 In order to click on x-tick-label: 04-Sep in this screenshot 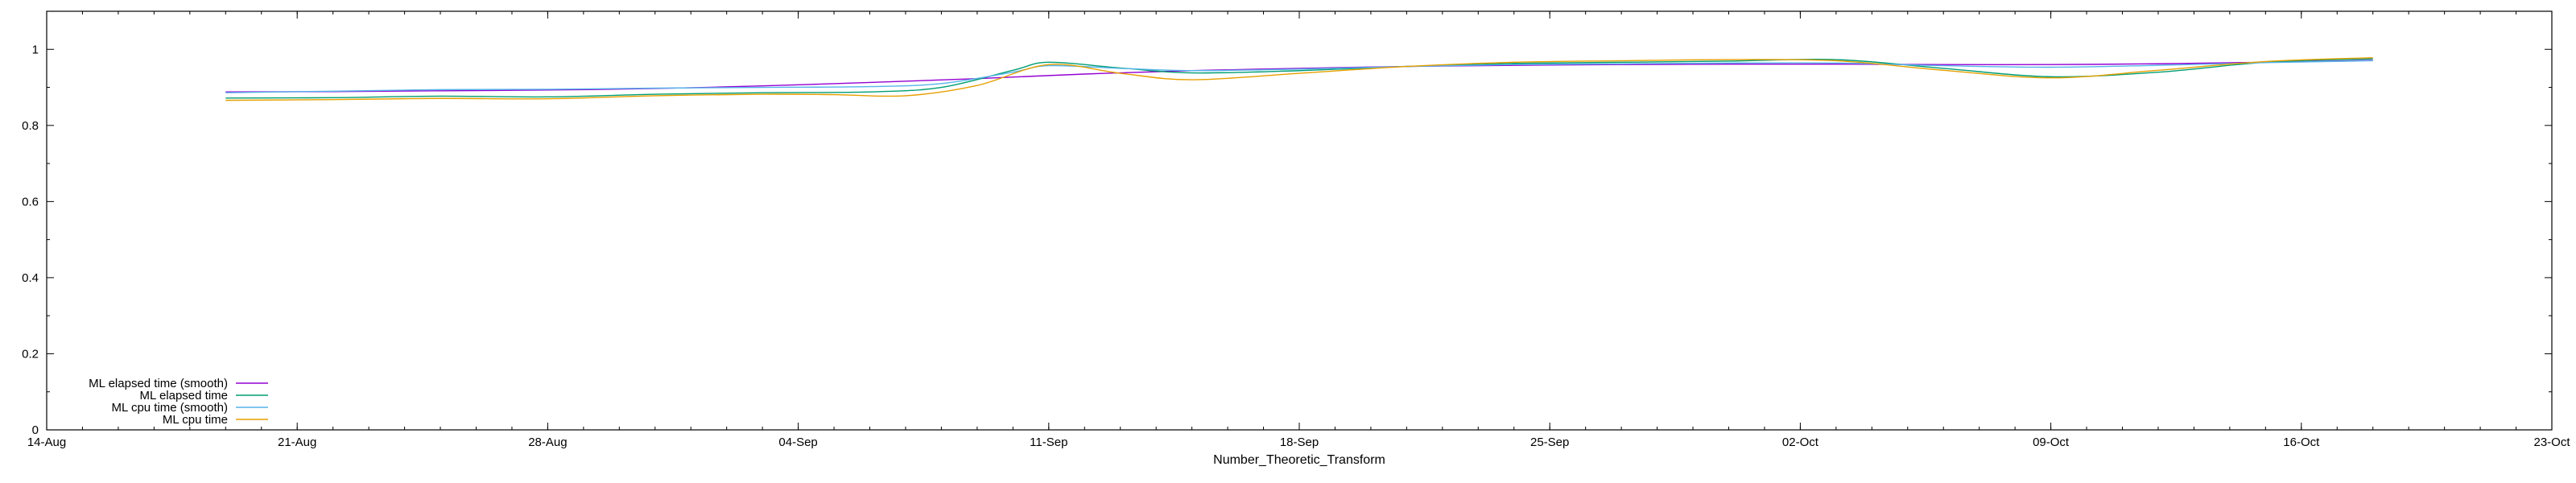, I will do `click(797, 442)`.